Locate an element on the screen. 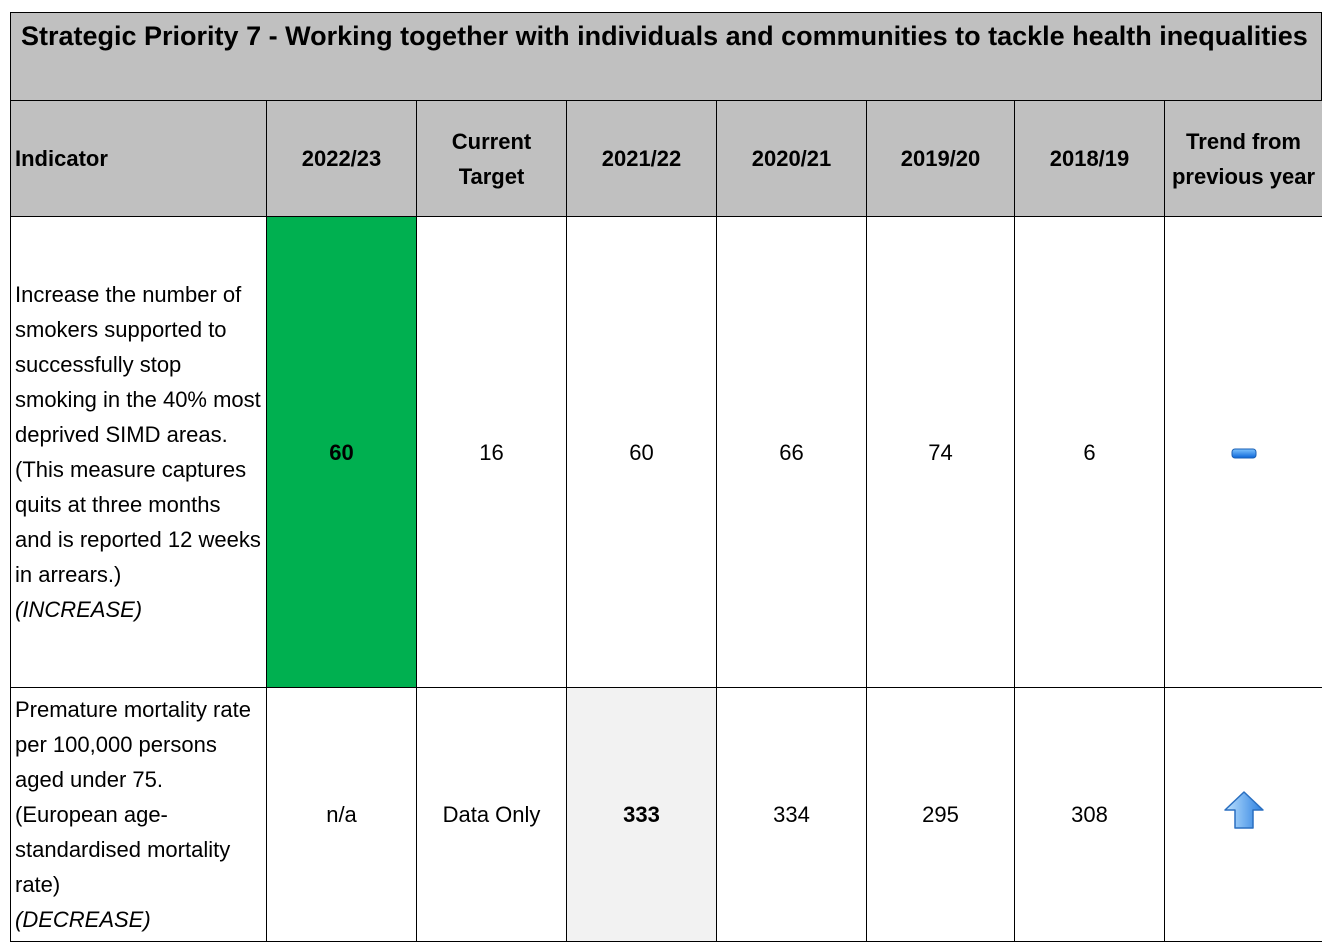 Image resolution: width=1322 pixels, height=942 pixels. value-cell: 66 is located at coordinates (792, 452).